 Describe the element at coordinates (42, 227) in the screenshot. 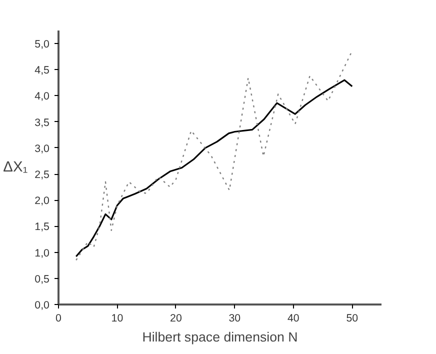

I see `y-tick-label: 1,5` at that location.